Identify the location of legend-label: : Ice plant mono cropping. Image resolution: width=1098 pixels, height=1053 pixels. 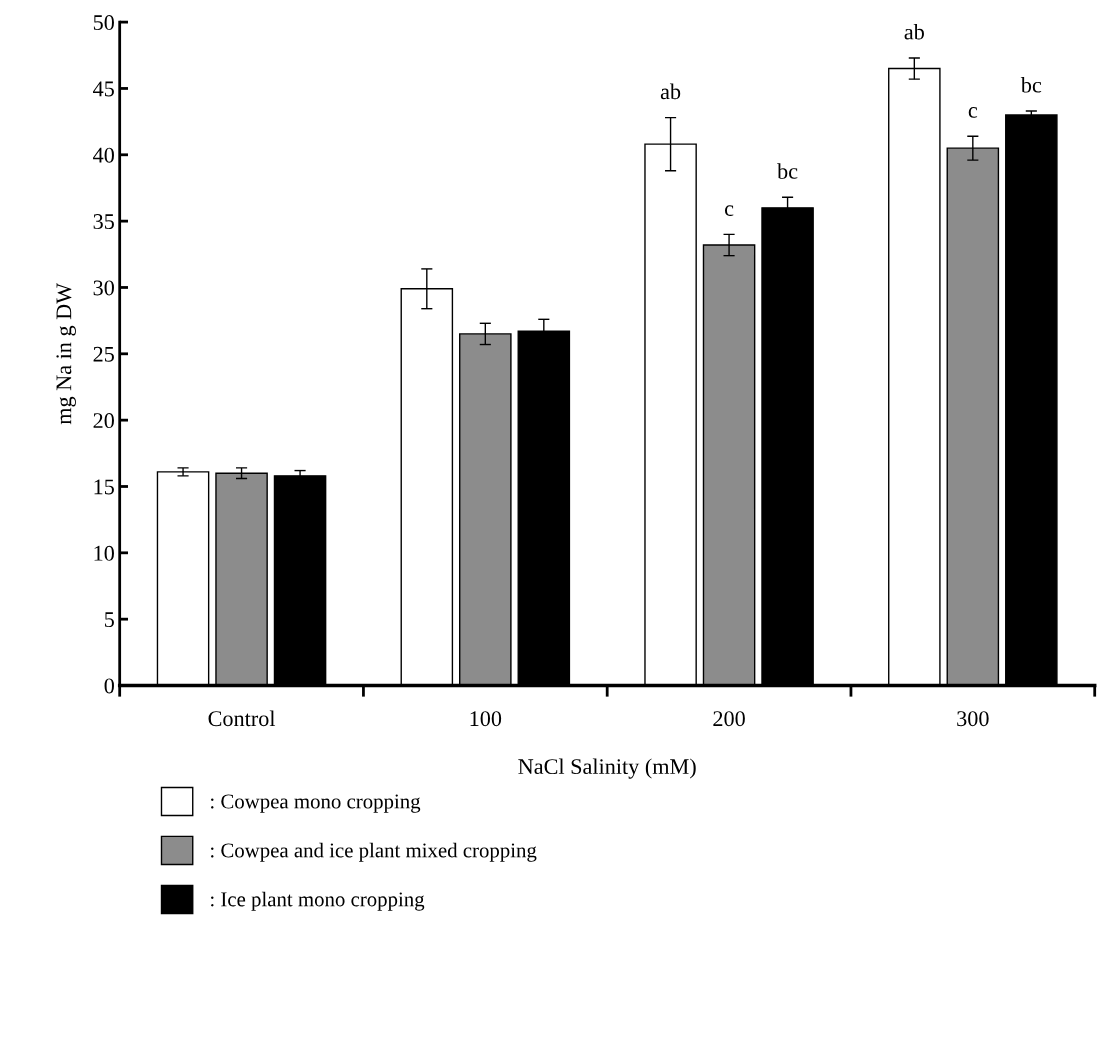
(318, 901).